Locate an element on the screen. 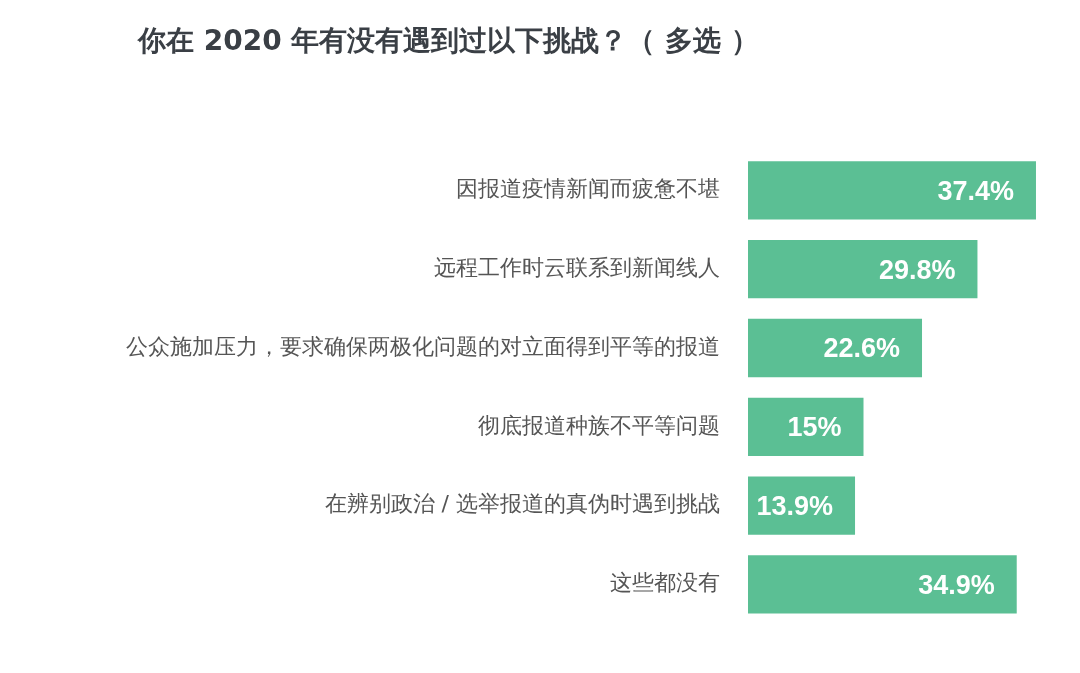 The height and width of the screenshot is (673, 1080). y-tick-label: 远程工作时云联系到新闻线人 is located at coordinates (577, 267).